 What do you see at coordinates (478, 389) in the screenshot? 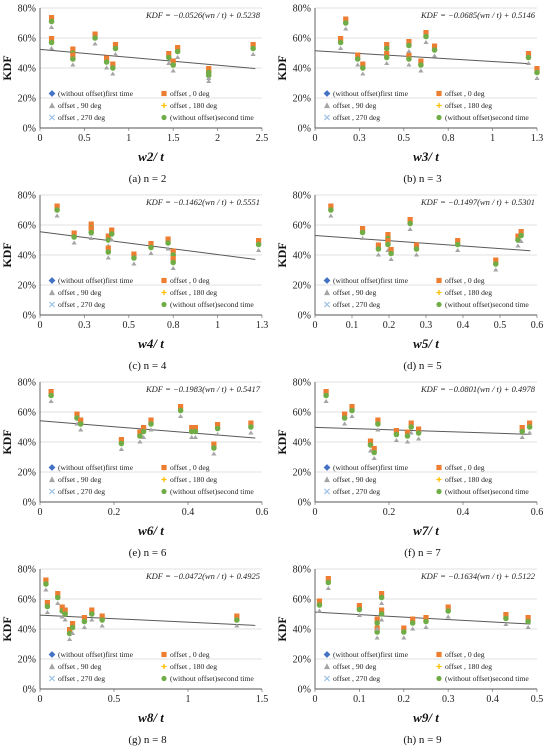
I see `trend-equation: KDF = −0.0801(wn / t) + 0.4978` at bounding box center [478, 389].